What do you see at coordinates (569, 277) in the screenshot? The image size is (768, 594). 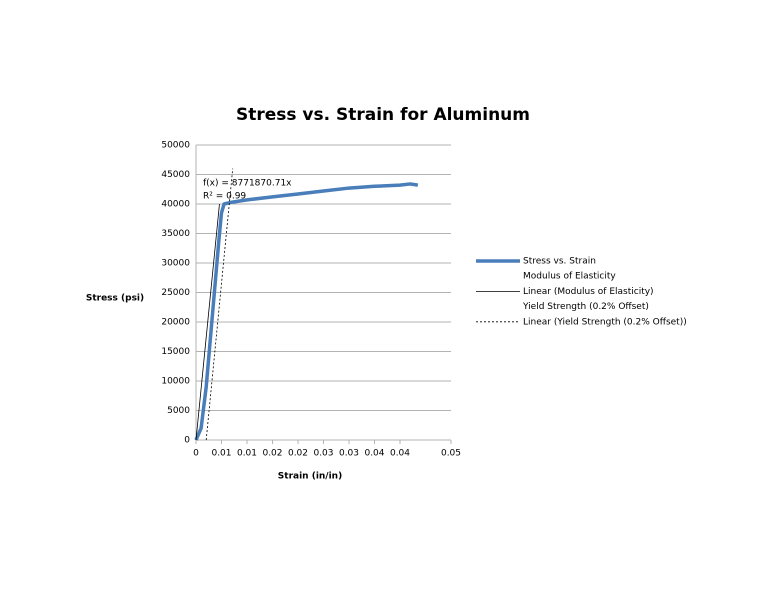 I see `legend-label: Modulus of Elasticity` at bounding box center [569, 277].